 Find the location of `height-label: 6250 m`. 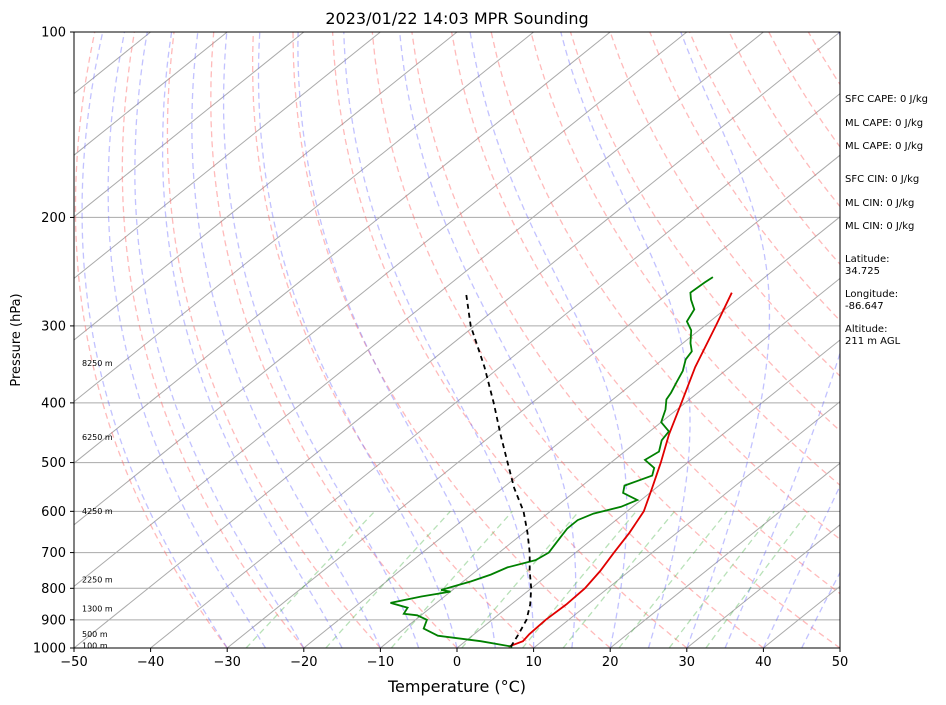

height-label: 6250 m is located at coordinates (97, 437).